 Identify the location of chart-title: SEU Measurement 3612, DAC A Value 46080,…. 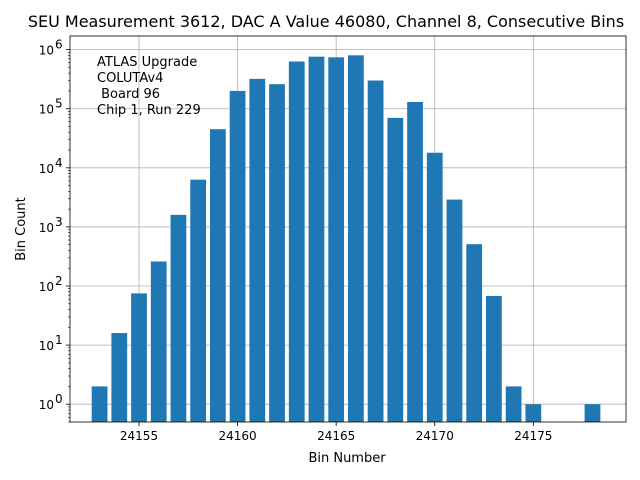
(326, 21).